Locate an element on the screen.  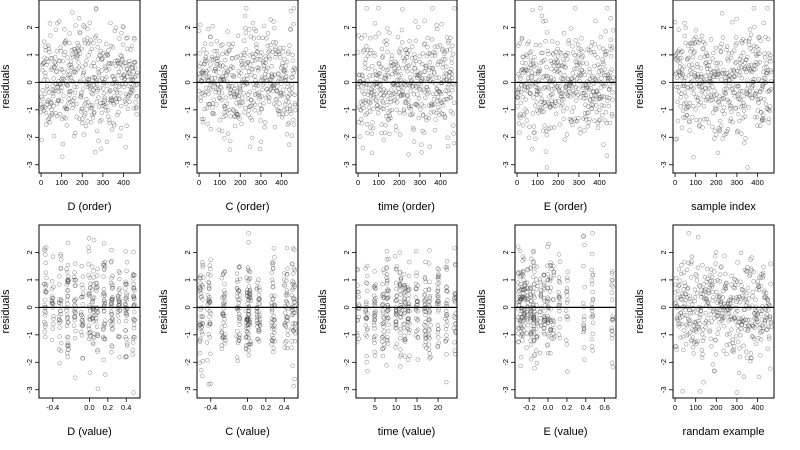
y-tick-label: -1 is located at coordinates (663, 110).